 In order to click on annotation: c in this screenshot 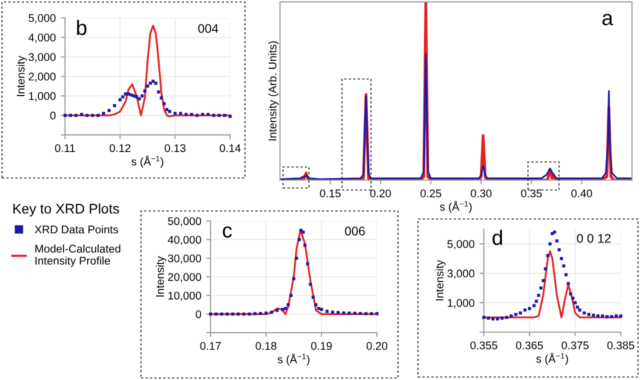, I will do `click(227, 232)`.